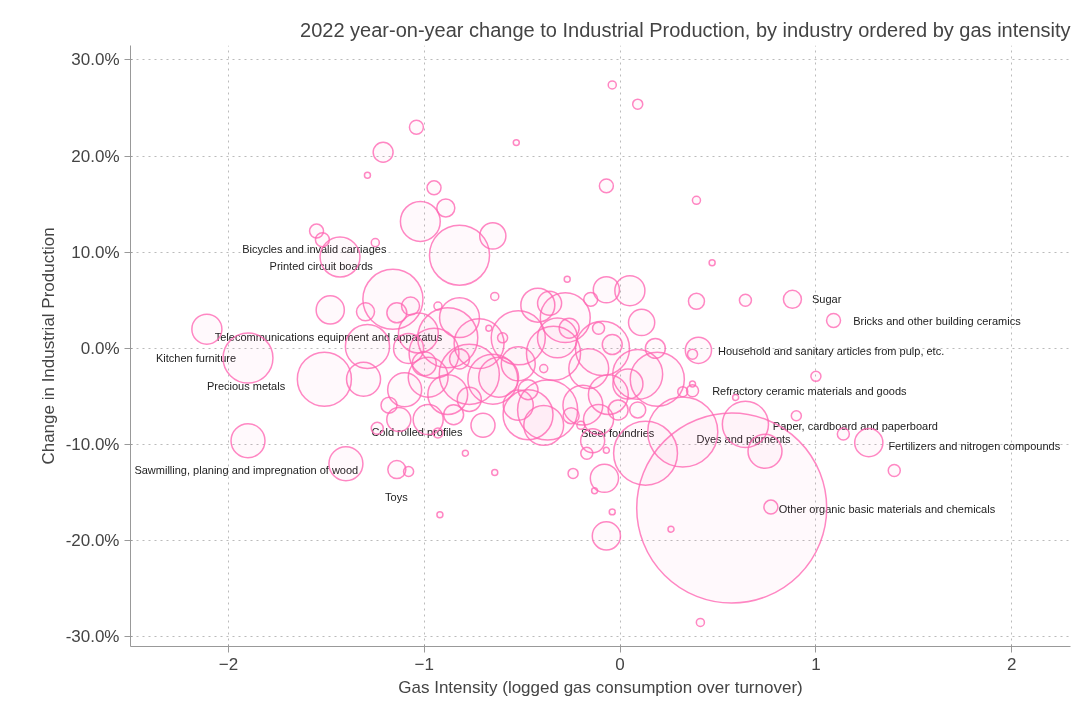 The width and height of the screenshot is (1075, 706). What do you see at coordinates (92, 541) in the screenshot?
I see `y-tick-label: -20.0%` at bounding box center [92, 541].